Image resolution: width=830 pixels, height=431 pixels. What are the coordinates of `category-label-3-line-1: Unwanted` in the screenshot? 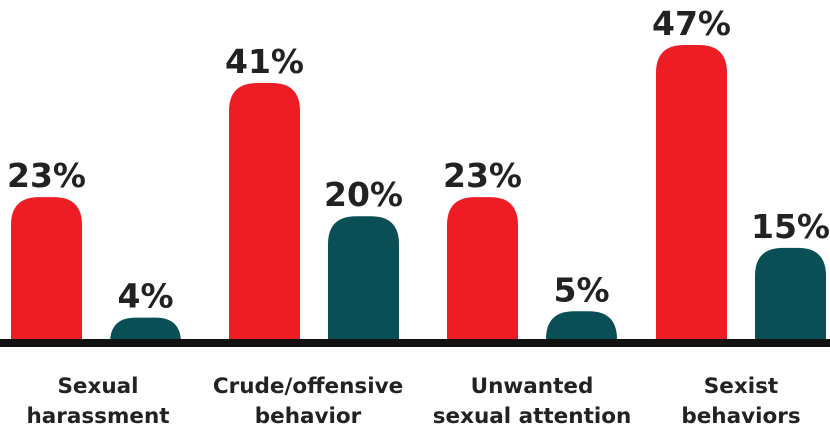 It's located at (532, 386).